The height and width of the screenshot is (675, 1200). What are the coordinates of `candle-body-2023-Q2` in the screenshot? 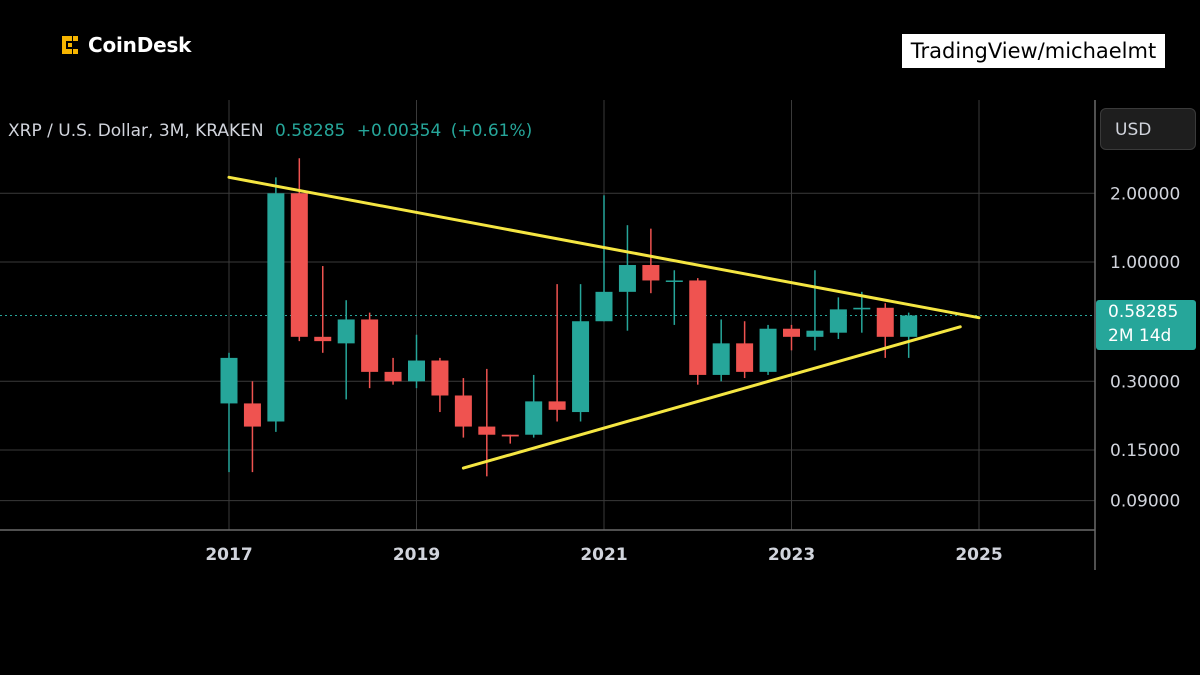 It's located at (815, 333).